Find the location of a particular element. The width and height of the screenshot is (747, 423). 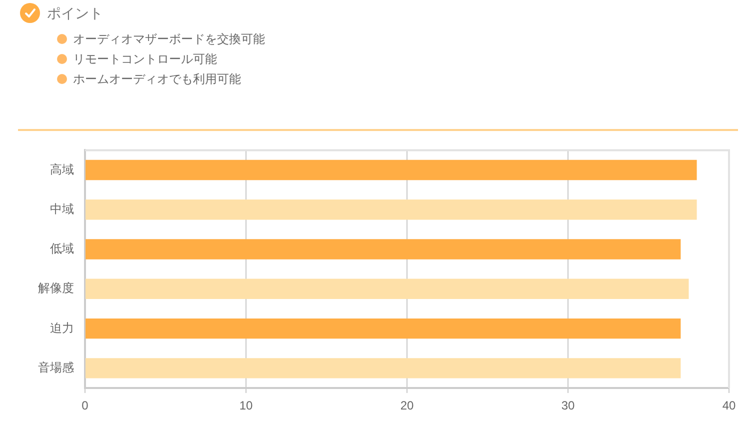

y-tick-label: 低域 is located at coordinates (62, 249).